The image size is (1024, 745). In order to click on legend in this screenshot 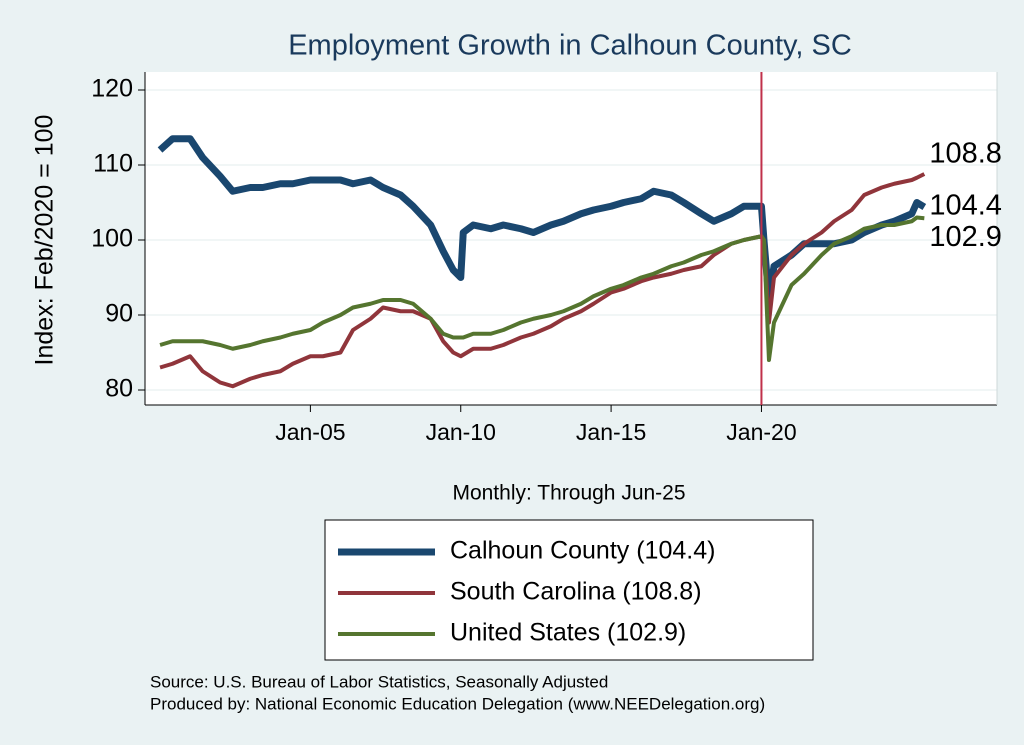, I will do `click(569, 590)`.